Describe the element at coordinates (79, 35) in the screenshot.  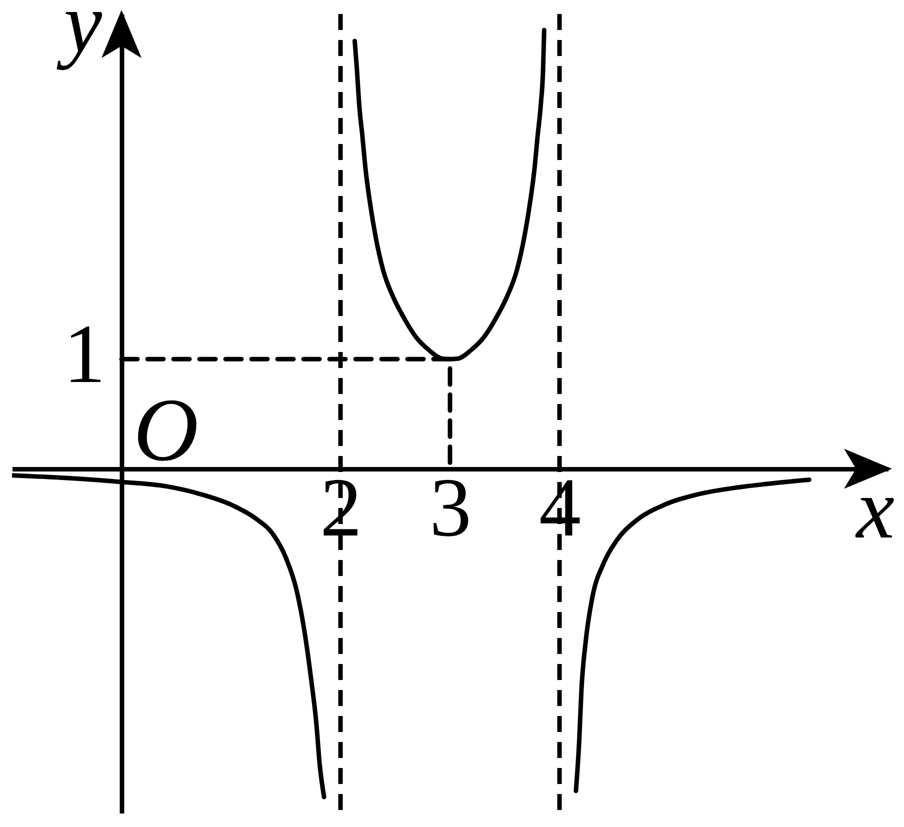
I see `y-axis-title: y` at that location.